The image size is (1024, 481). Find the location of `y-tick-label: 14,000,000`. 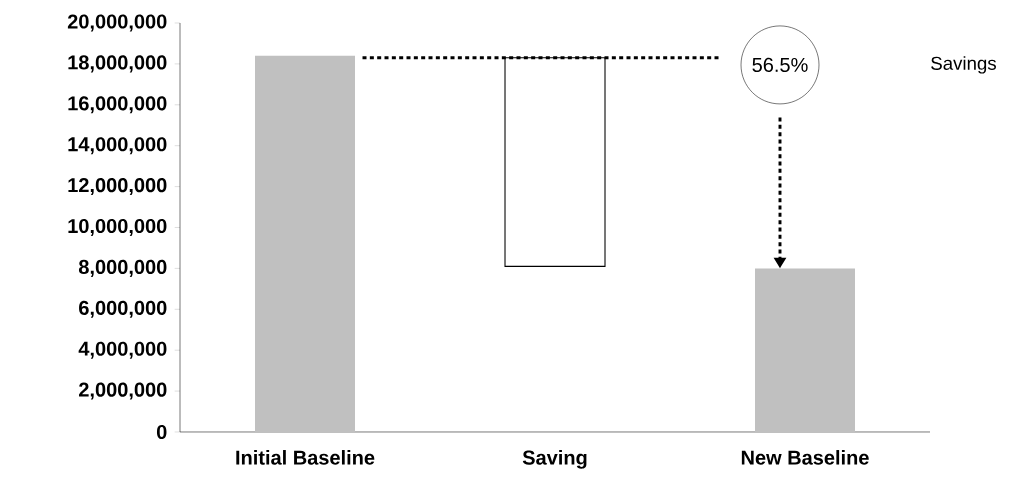

y-tick-label: 14,000,000 is located at coordinates (117, 146).